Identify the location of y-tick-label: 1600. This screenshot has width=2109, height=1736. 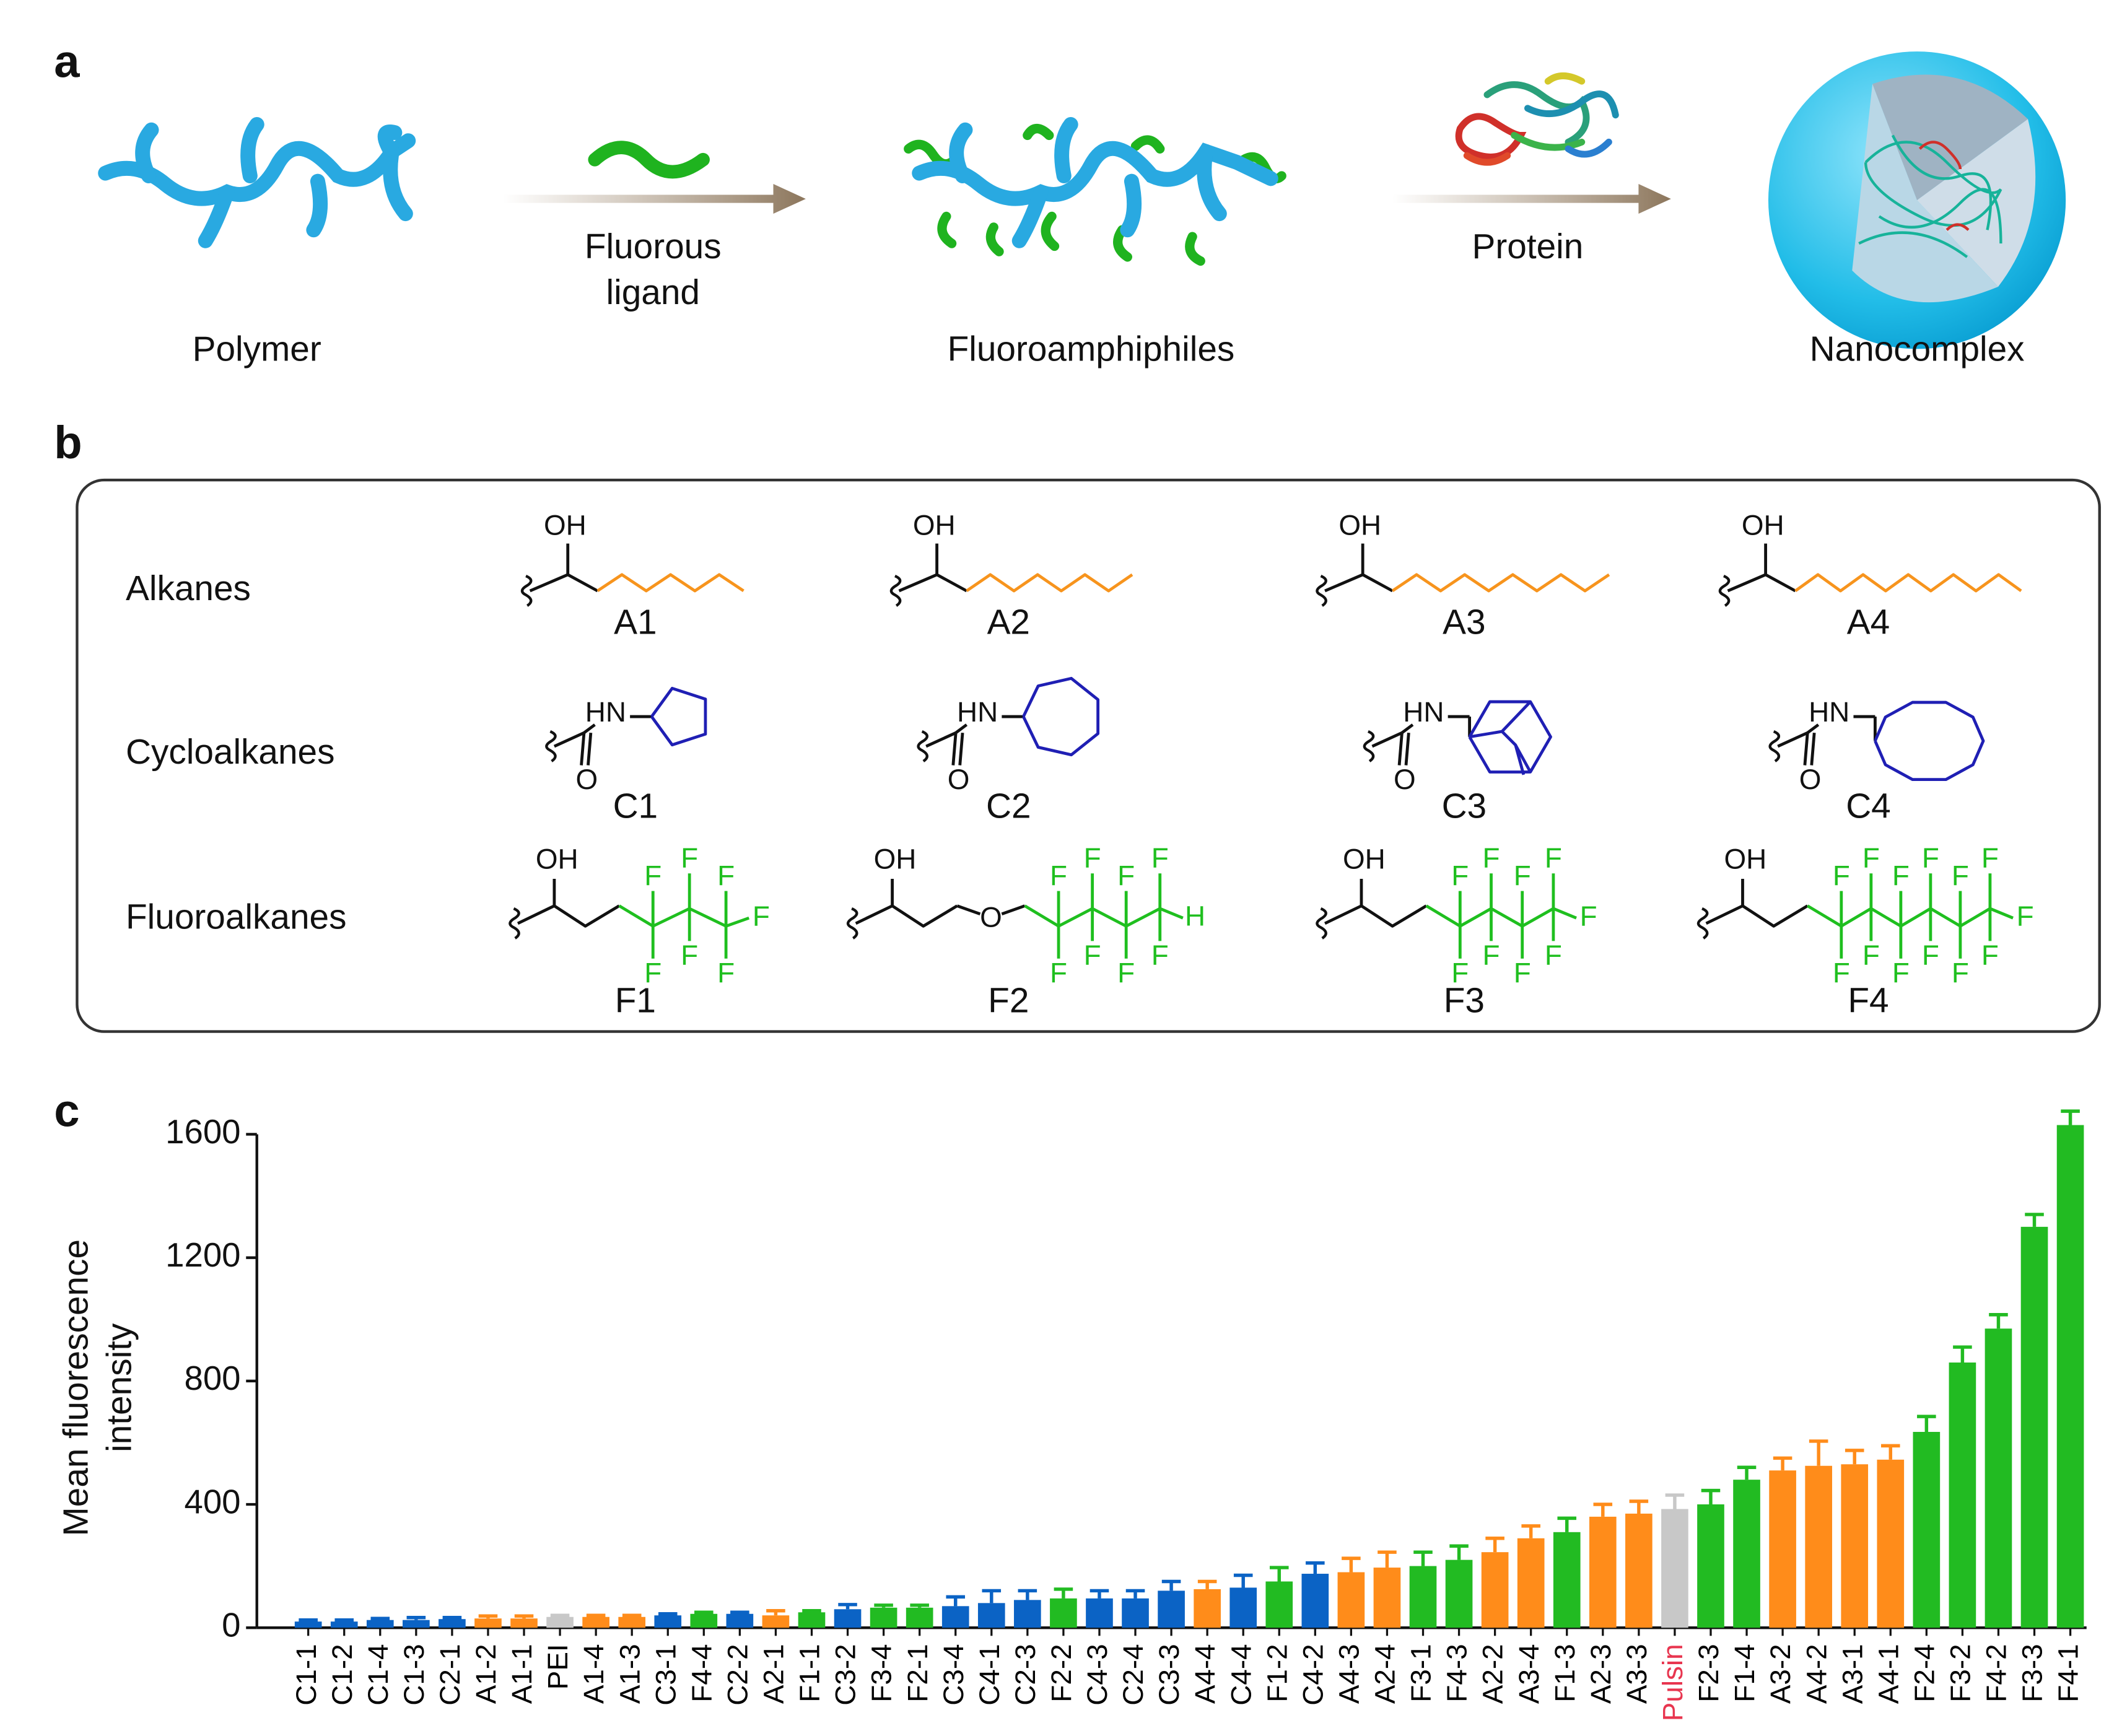
(202, 1132).